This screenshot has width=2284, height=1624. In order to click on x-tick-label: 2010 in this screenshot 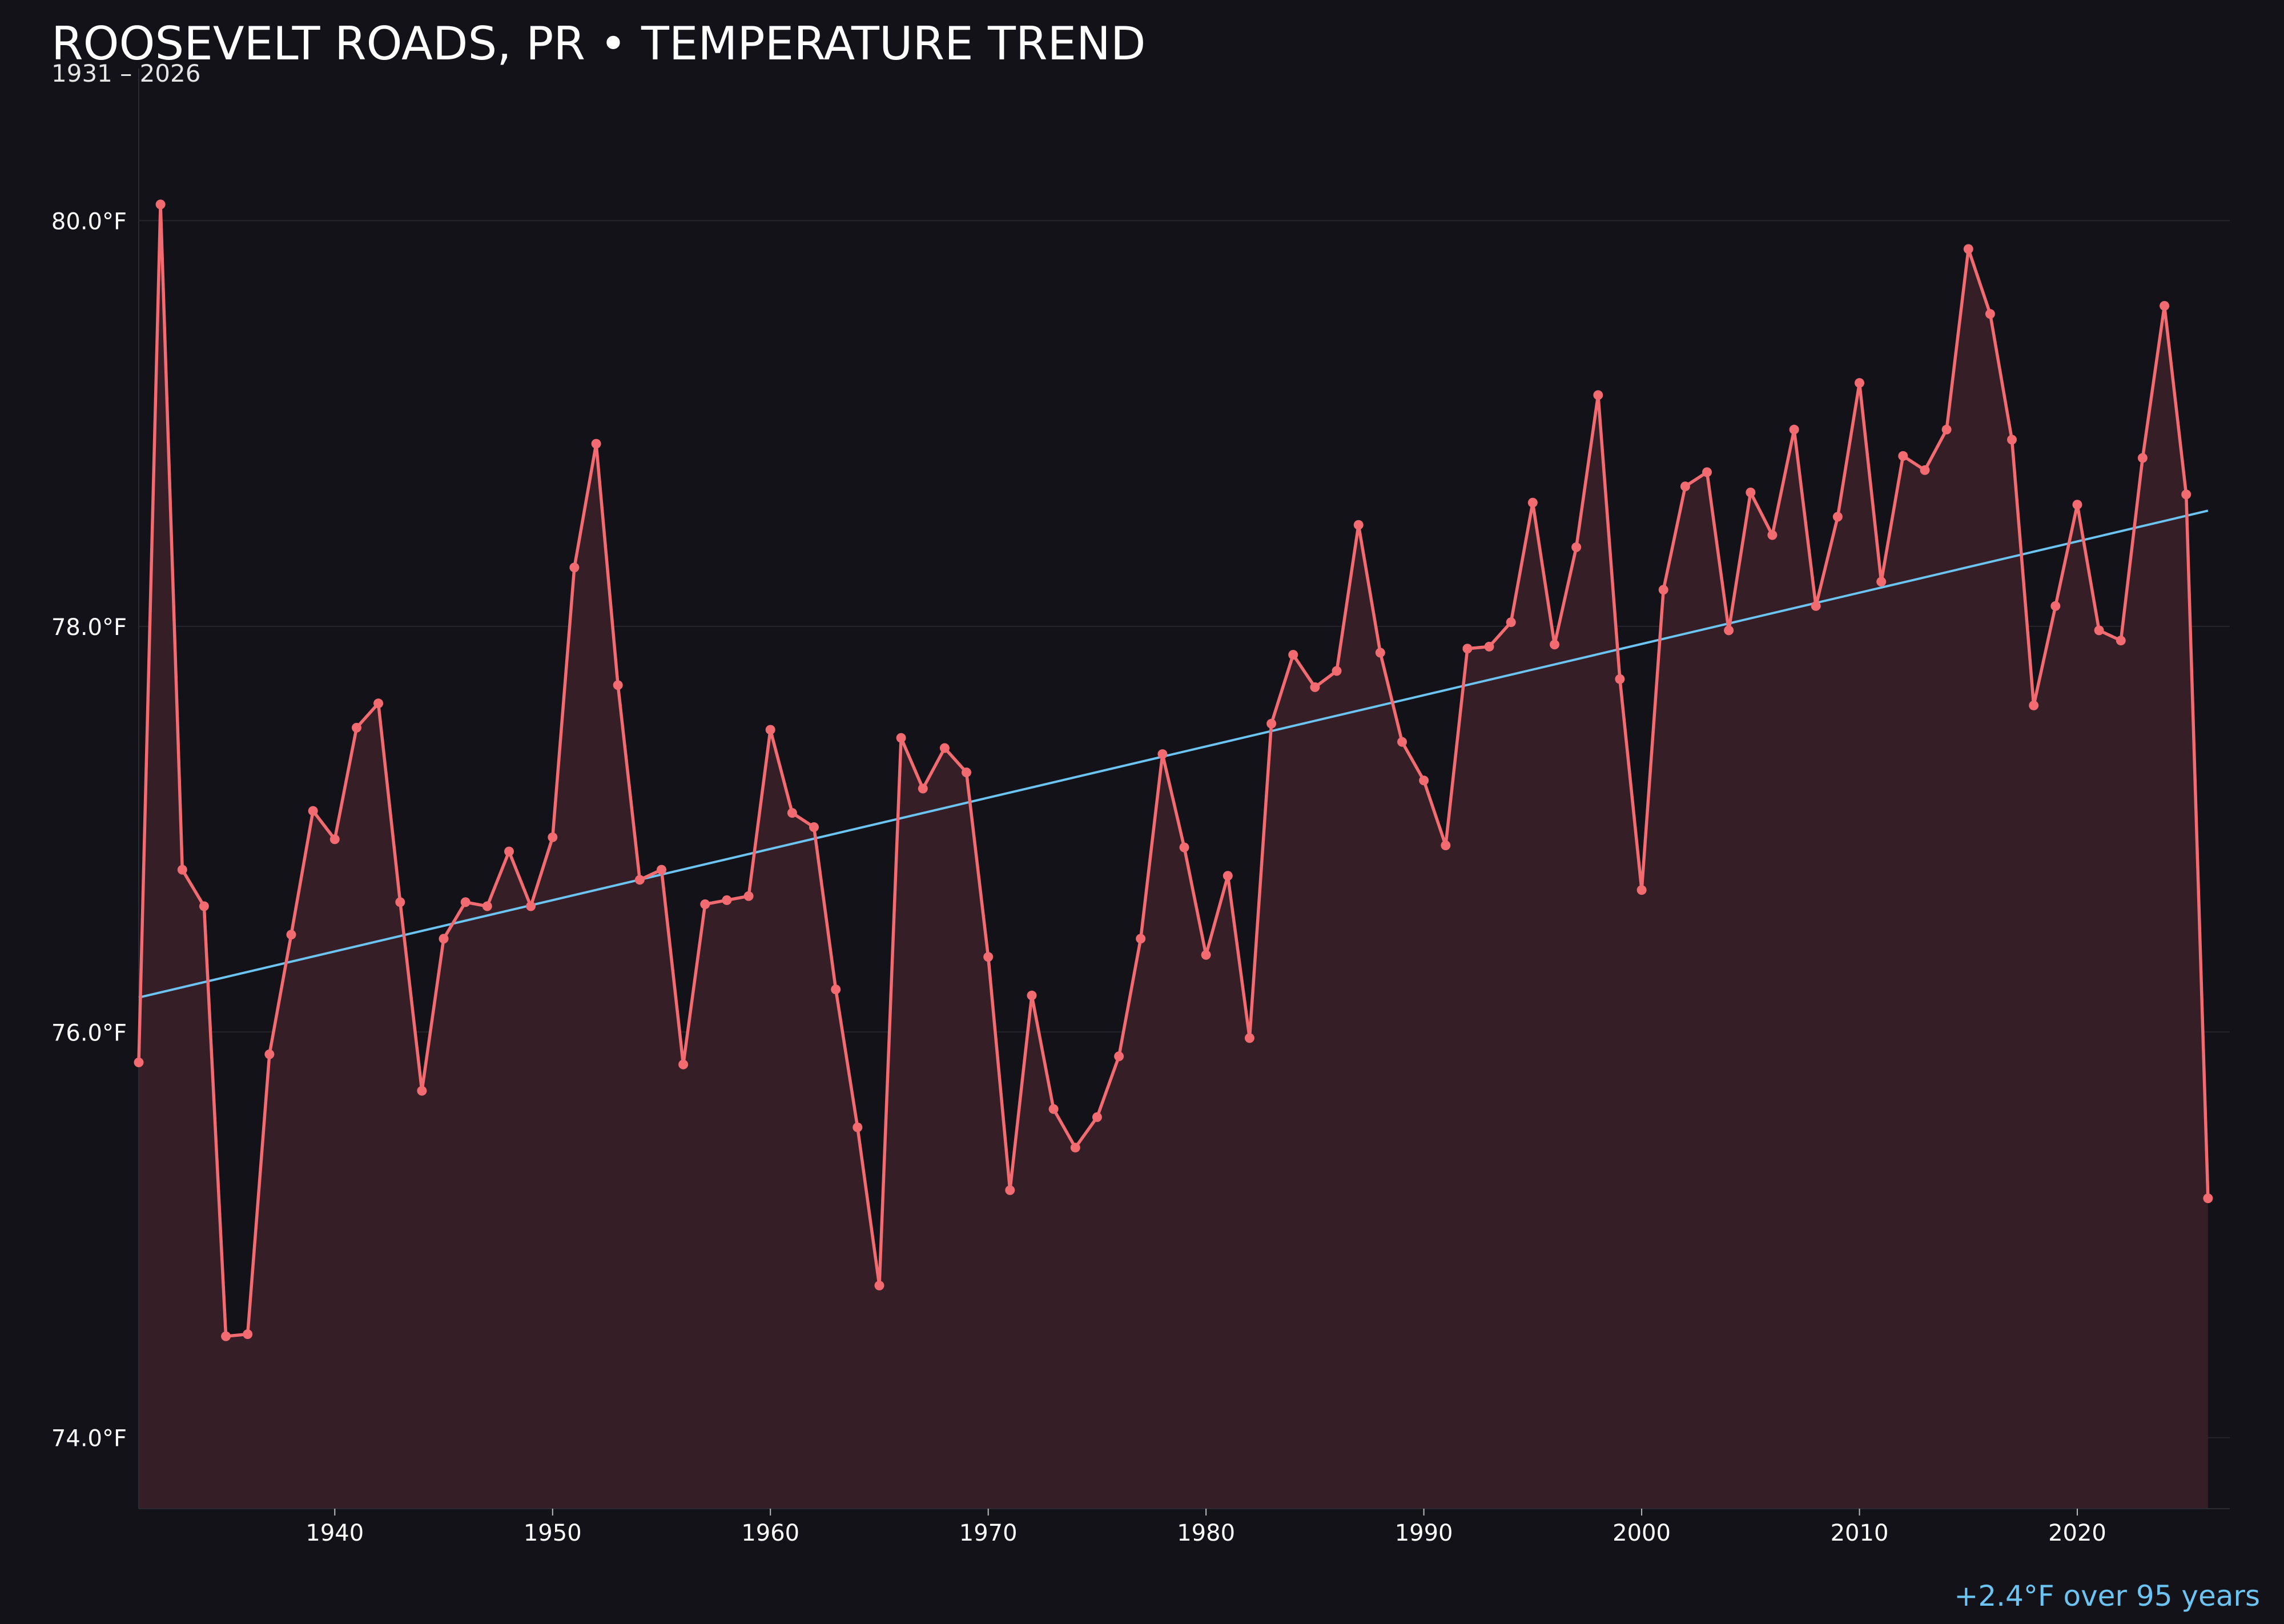, I will do `click(1860, 1533)`.